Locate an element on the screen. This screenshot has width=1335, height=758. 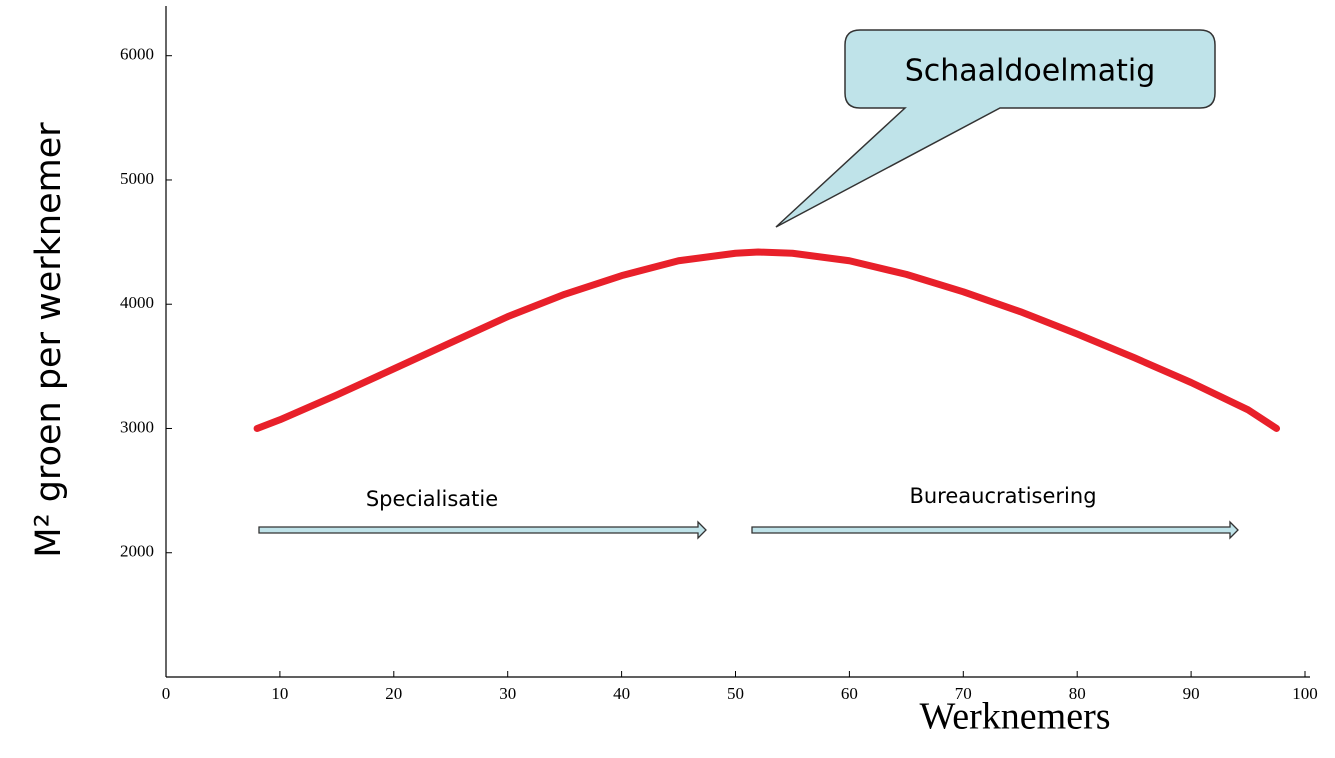
x-axis-label: Werknemers is located at coordinates (1014, 717).